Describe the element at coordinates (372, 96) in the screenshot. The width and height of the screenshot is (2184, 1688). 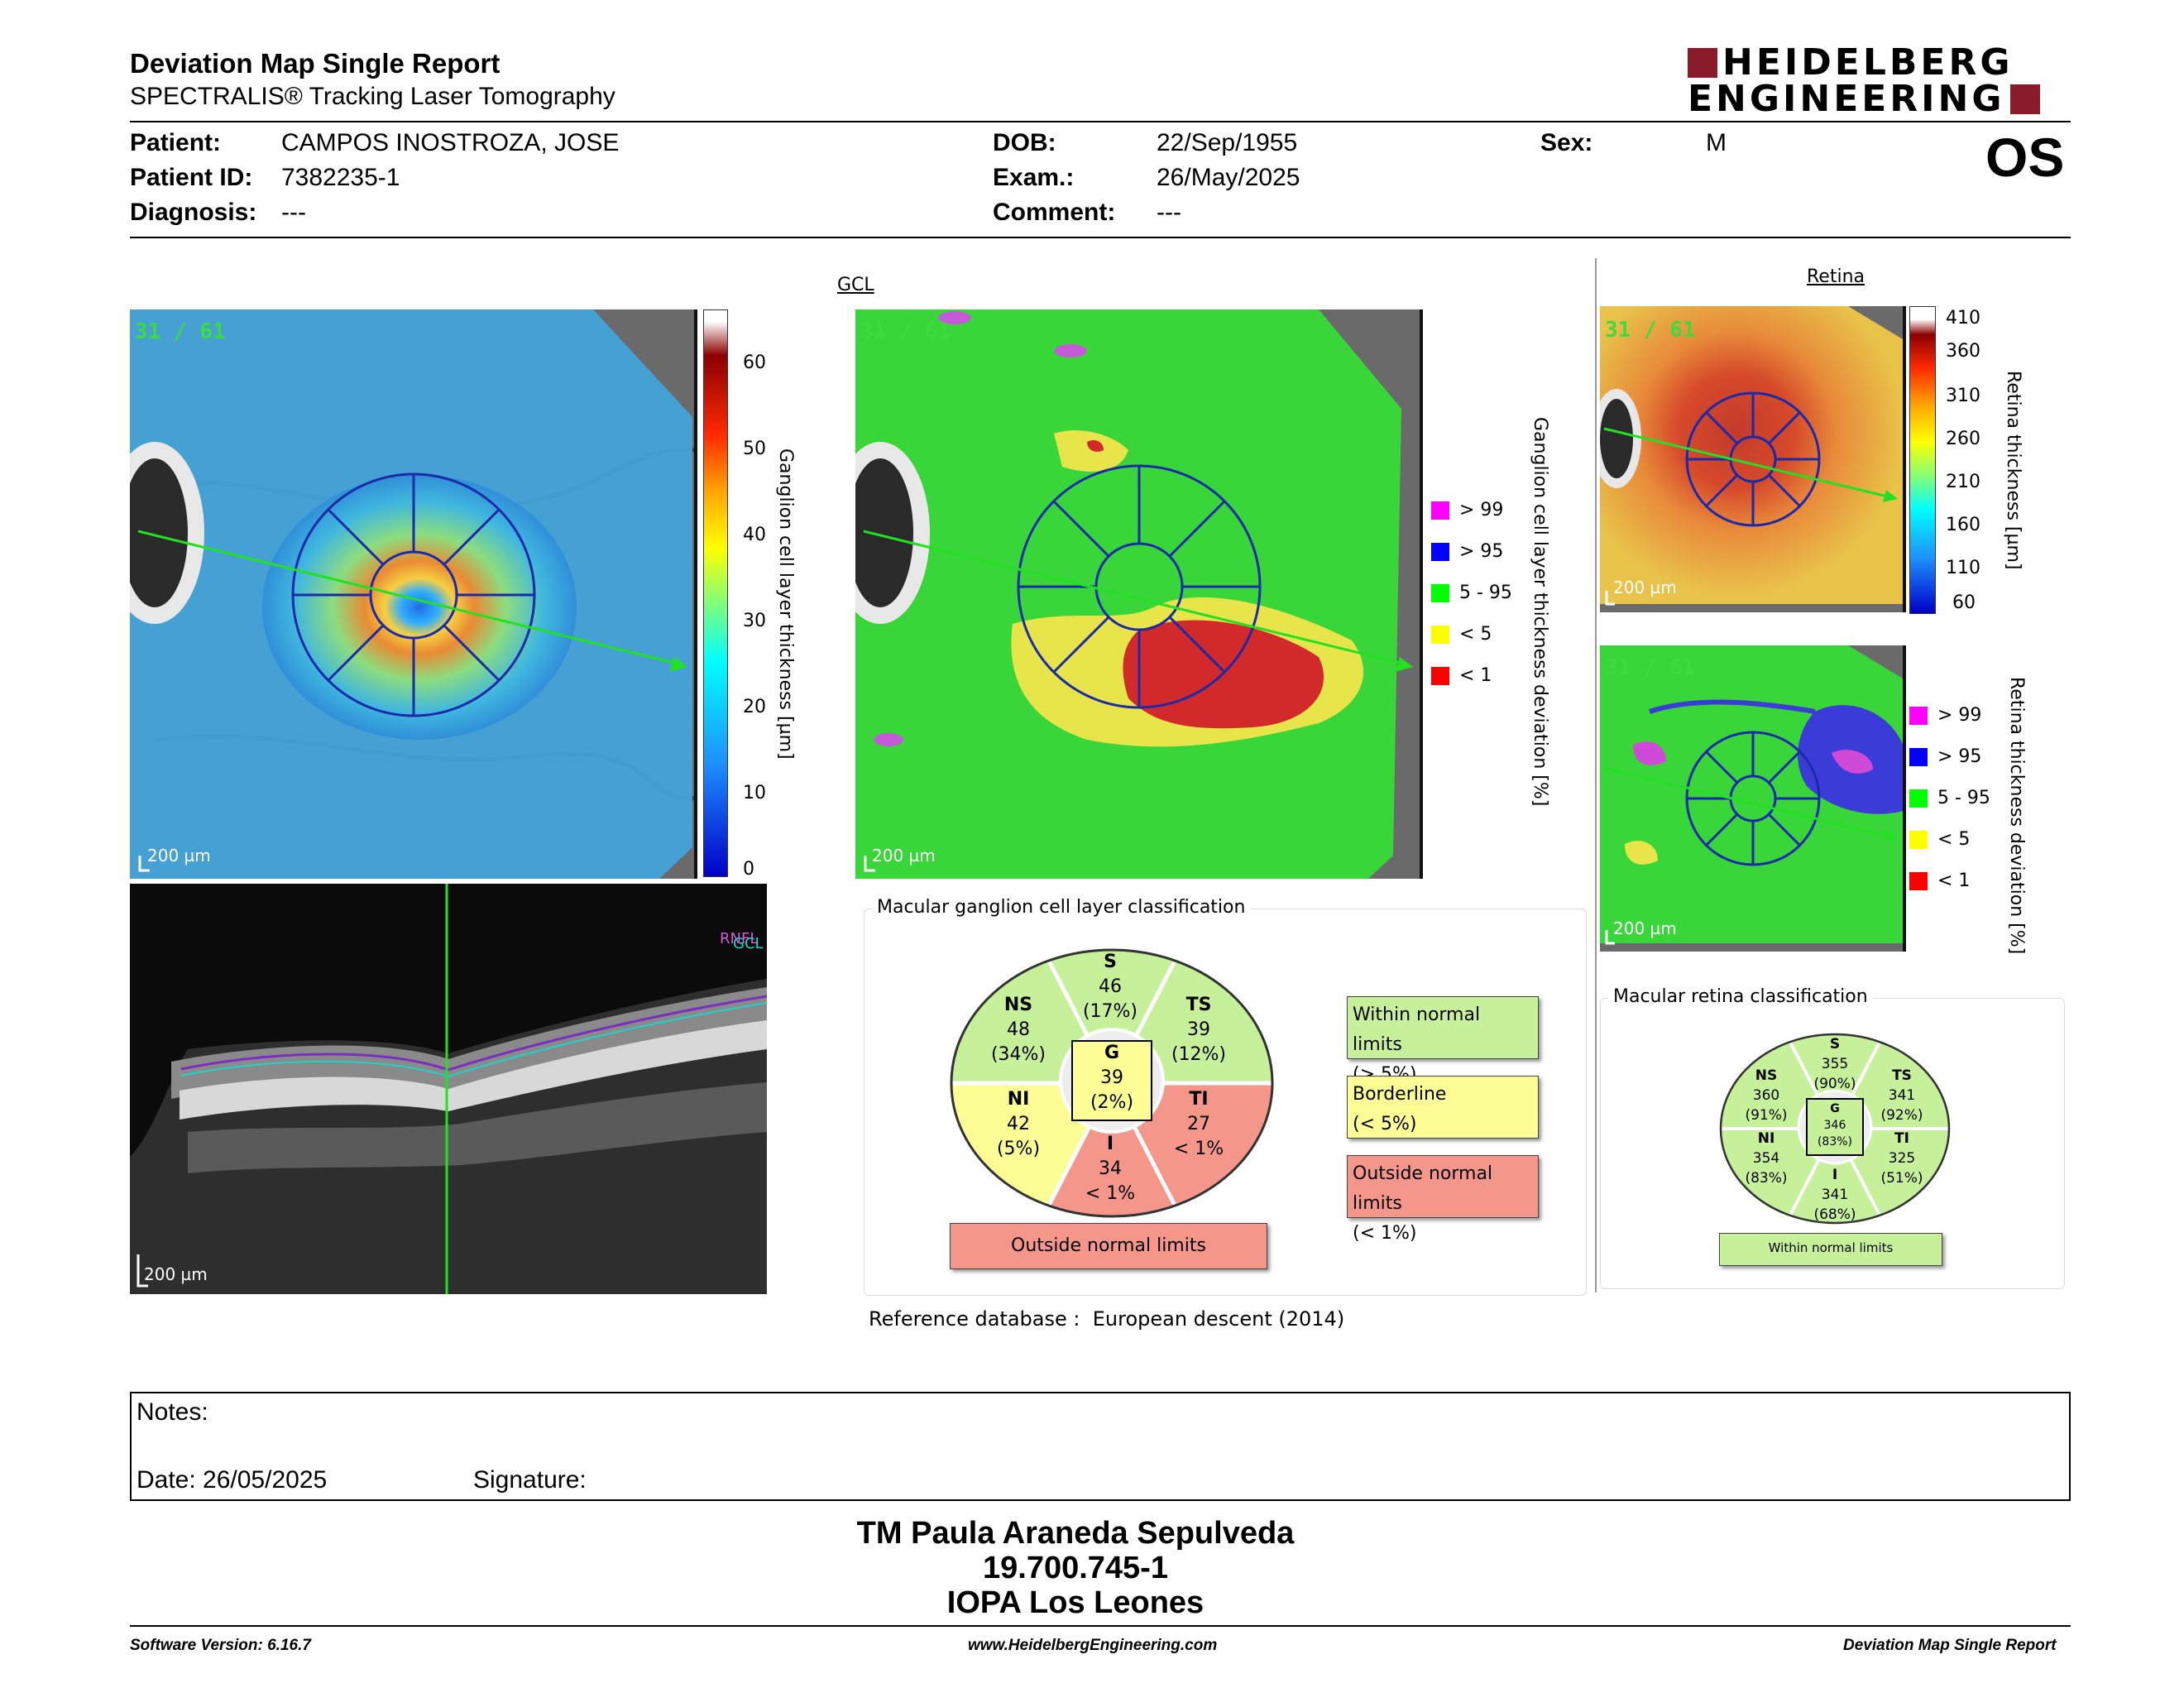
I see `report-subtitle: SPECTRALIS® Tracking Laser Tomography` at that location.